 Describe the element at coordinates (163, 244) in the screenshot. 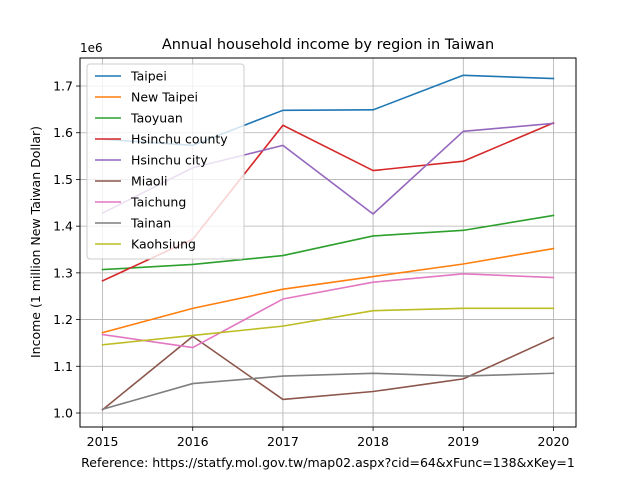

I see `legend-label: Kaohsiung` at that location.